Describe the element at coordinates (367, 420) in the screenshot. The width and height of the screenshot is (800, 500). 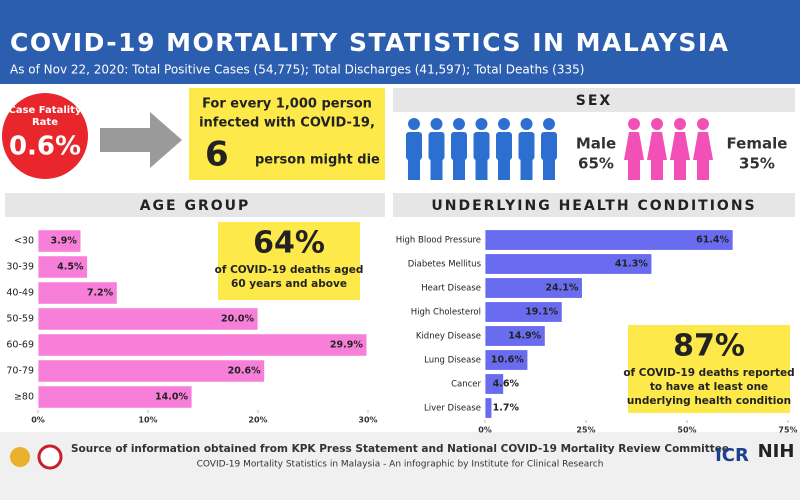
I see `x-tick-label: 30%` at that location.